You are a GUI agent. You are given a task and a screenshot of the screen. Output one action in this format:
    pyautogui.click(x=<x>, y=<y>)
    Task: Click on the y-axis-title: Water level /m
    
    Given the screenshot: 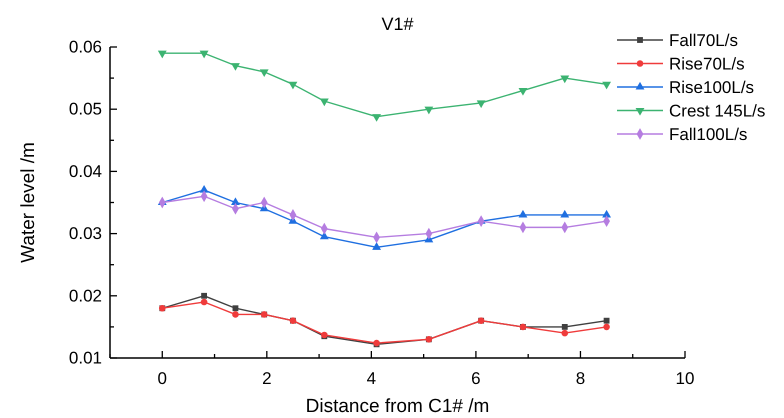 What is the action you would take?
    pyautogui.click(x=28, y=202)
    